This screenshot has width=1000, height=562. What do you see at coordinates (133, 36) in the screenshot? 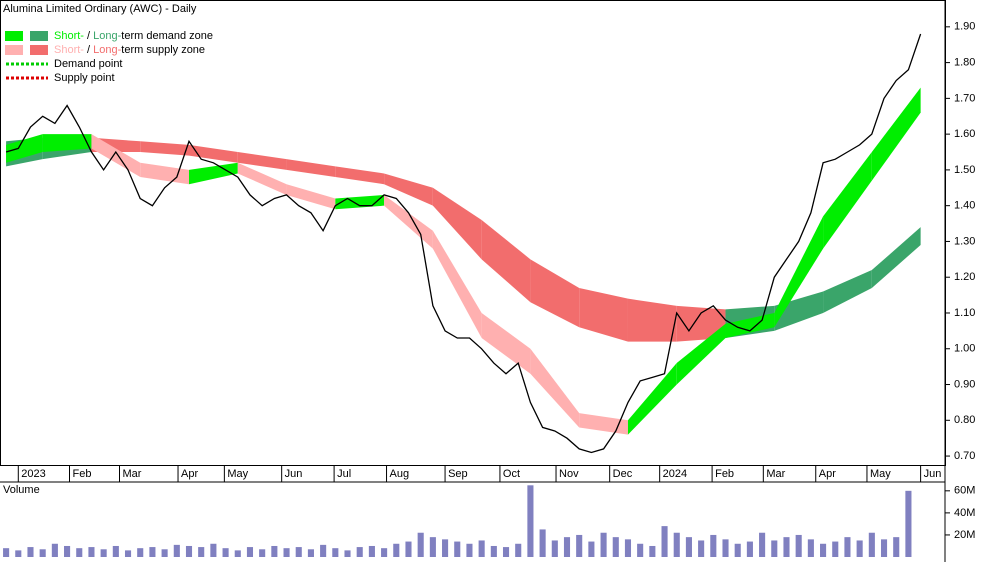
I see `legend-label: Short- / Long-term demand zone` at bounding box center [133, 36].